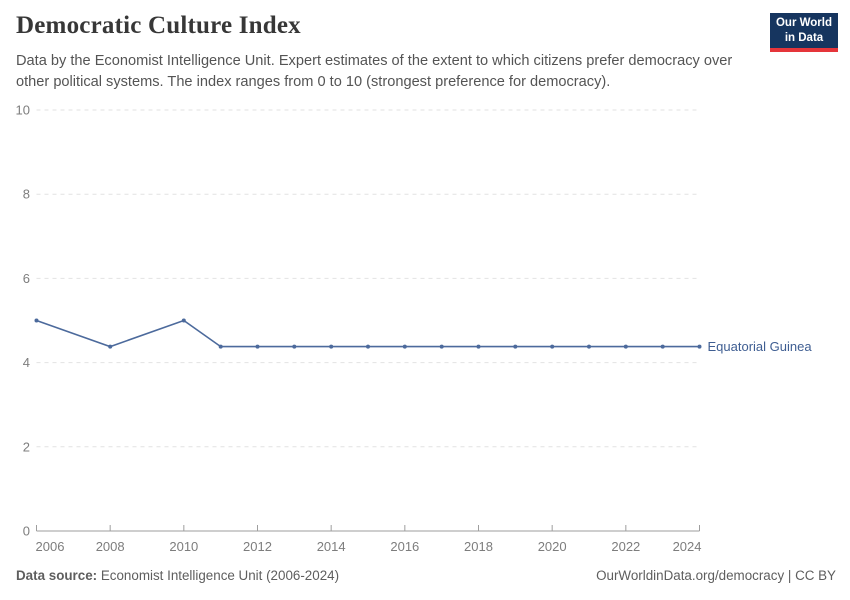 The width and height of the screenshot is (850, 600). I want to click on y-axis-tick-label: 10, so click(23, 110).